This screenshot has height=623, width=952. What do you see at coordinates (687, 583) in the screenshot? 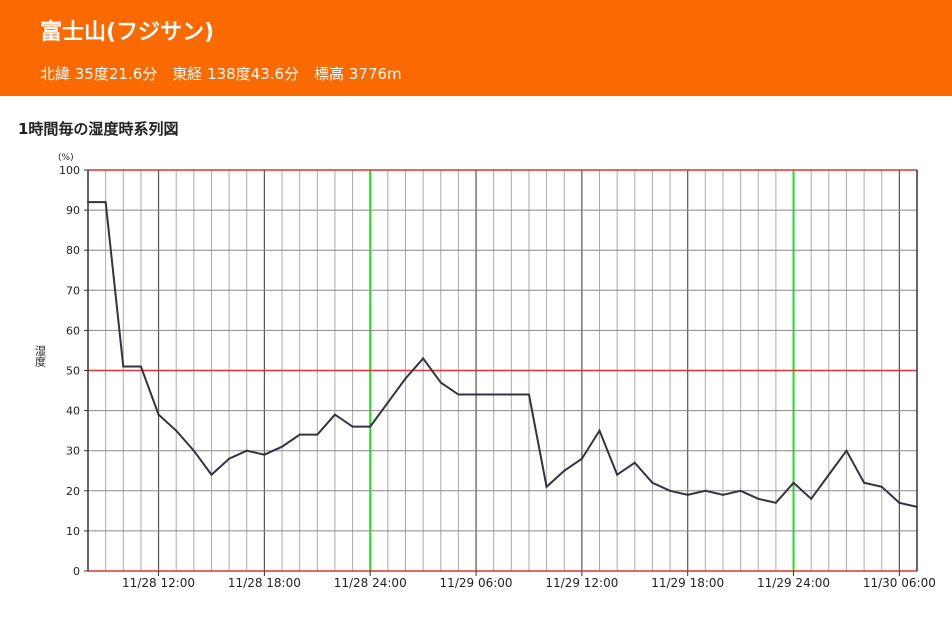
I see `x-tick-label: 11/29 18:00` at bounding box center [687, 583].